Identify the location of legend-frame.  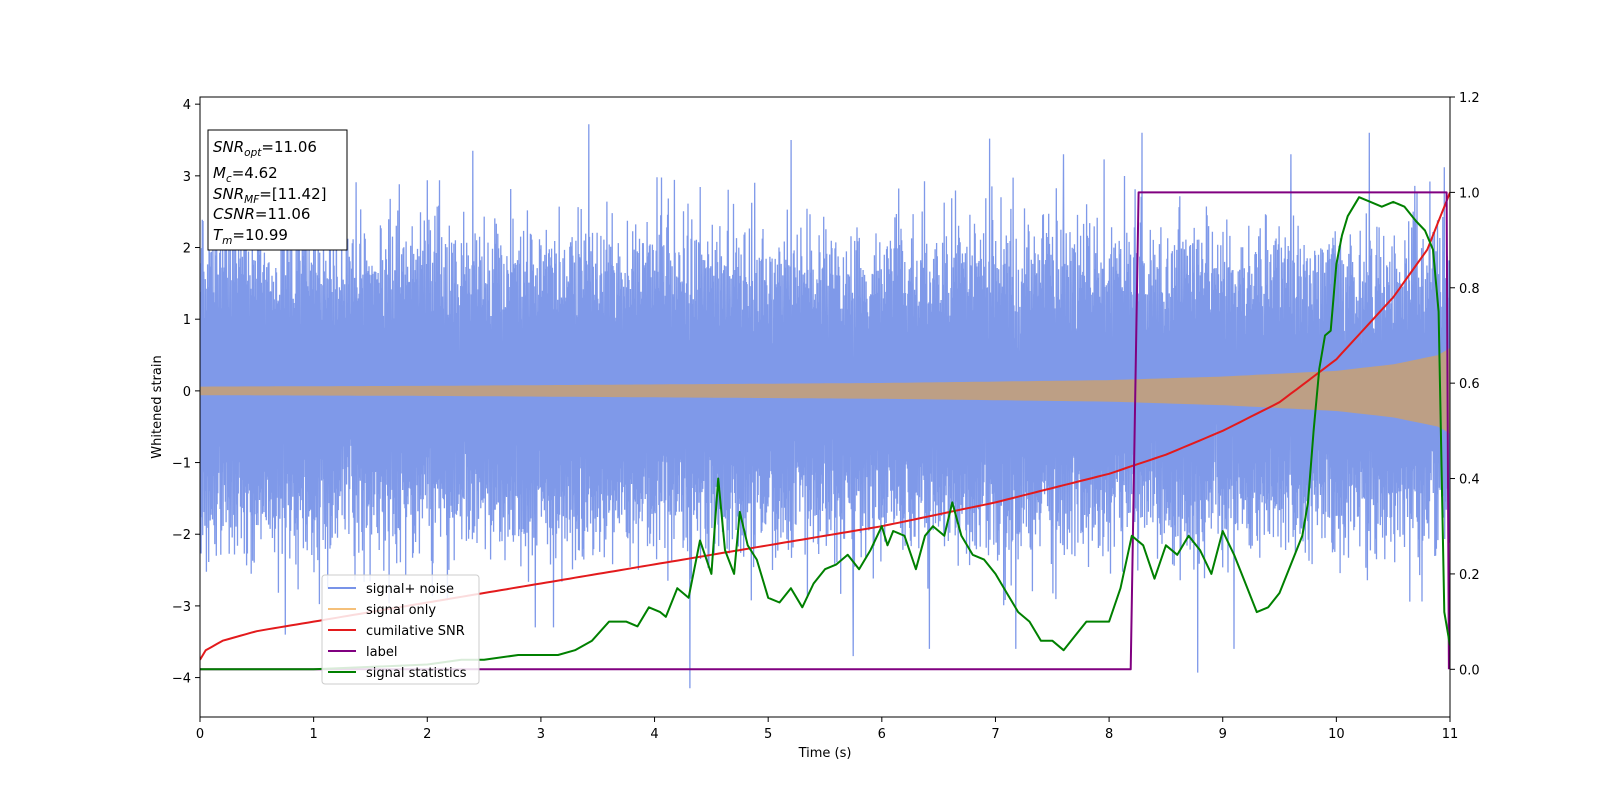
(400, 629).